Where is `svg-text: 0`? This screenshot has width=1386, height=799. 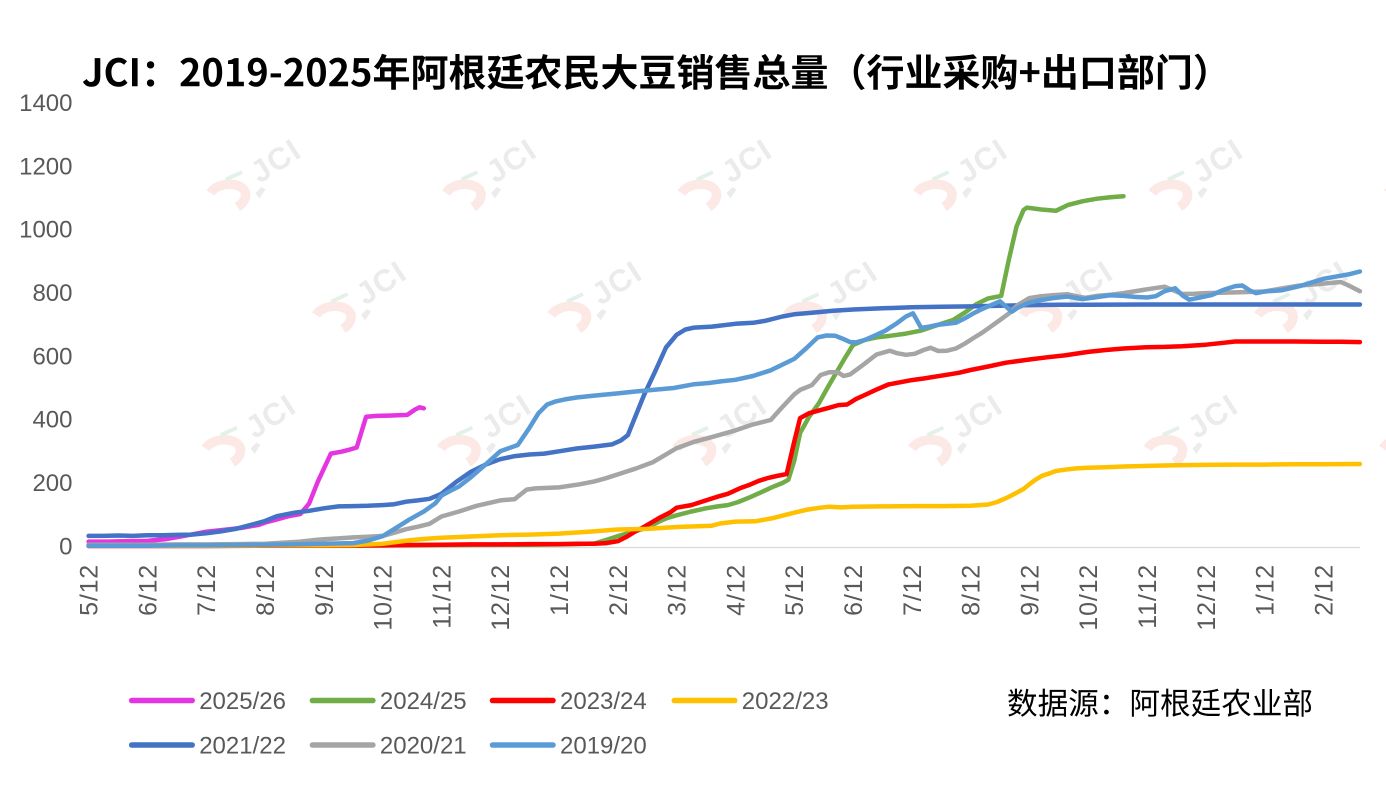 svg-text: 0 is located at coordinates (65, 546).